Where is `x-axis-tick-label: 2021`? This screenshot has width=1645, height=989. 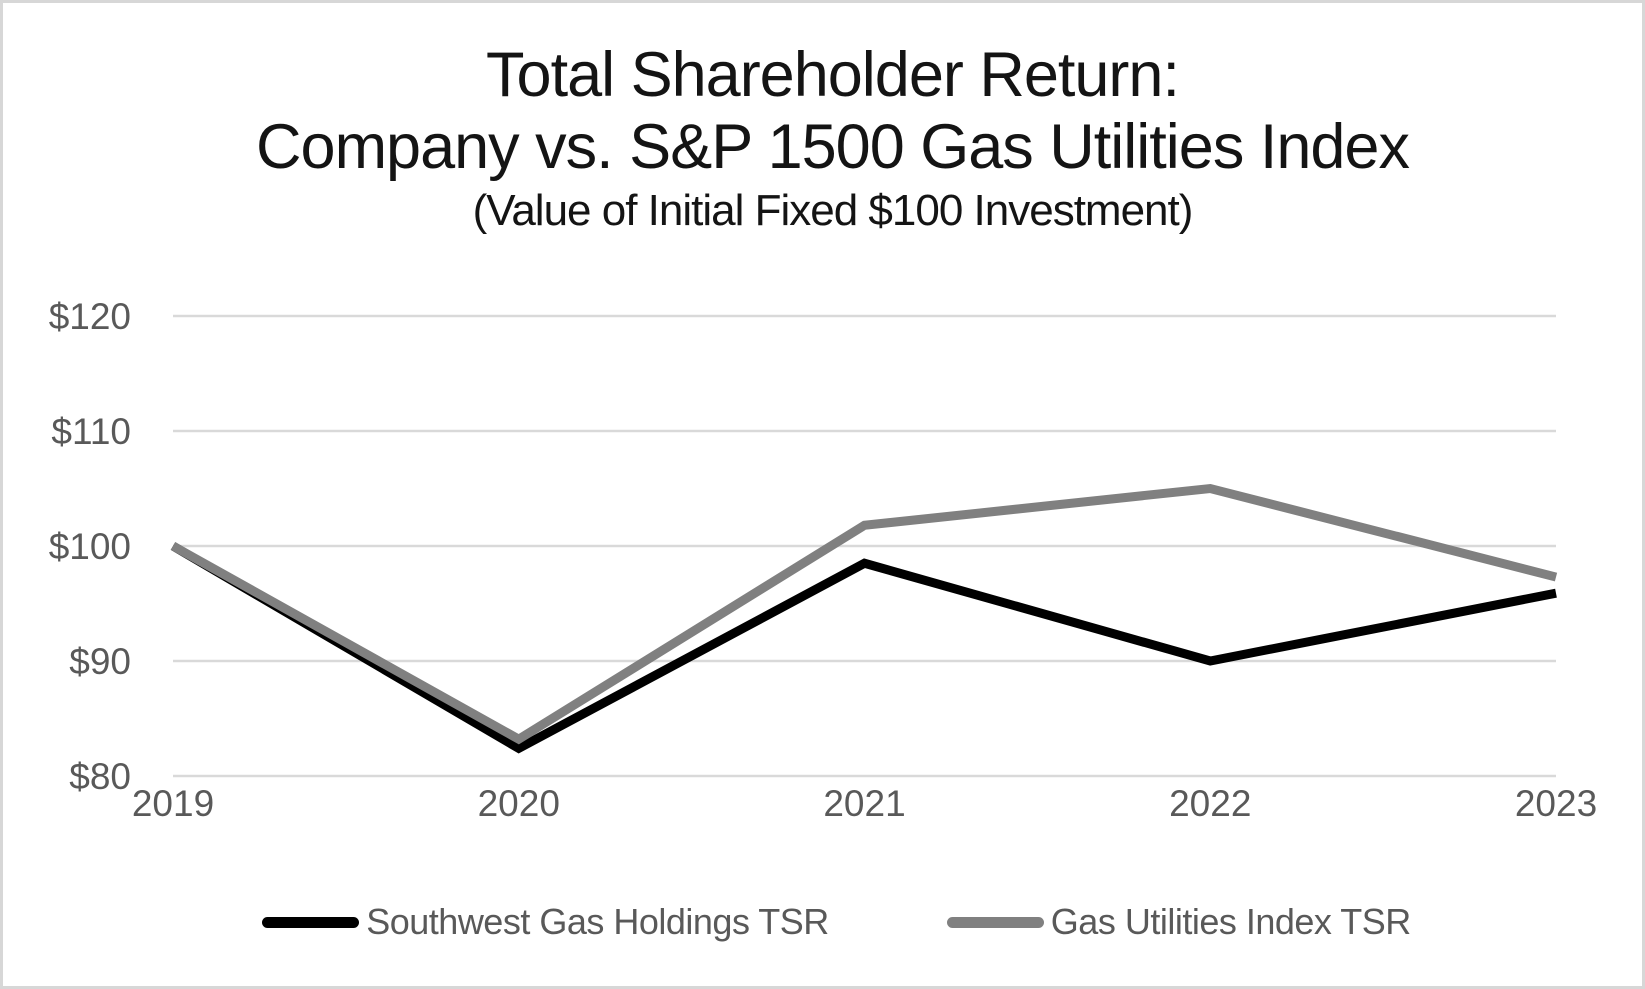
x-axis-tick-label: 2021 is located at coordinates (864, 803).